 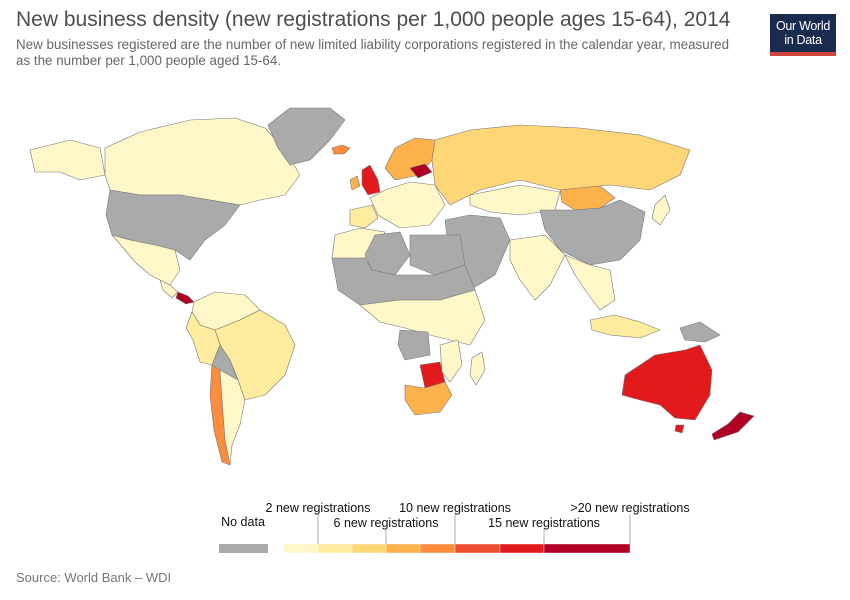 I want to click on country-tasmania, so click(x=679, y=429).